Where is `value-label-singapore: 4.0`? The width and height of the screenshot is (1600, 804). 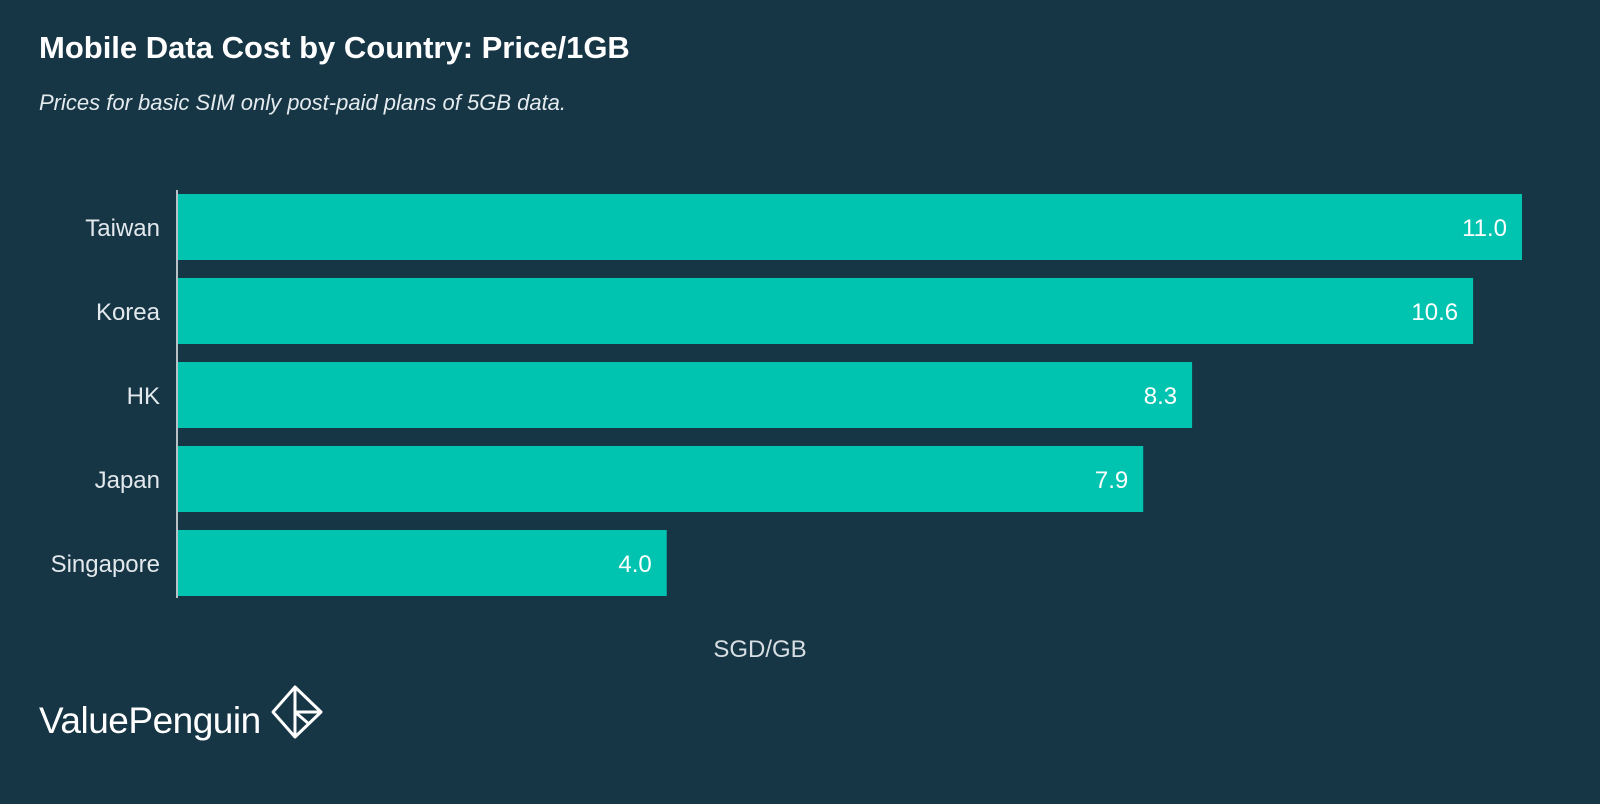
value-label-singapore: 4.0 is located at coordinates (634, 564).